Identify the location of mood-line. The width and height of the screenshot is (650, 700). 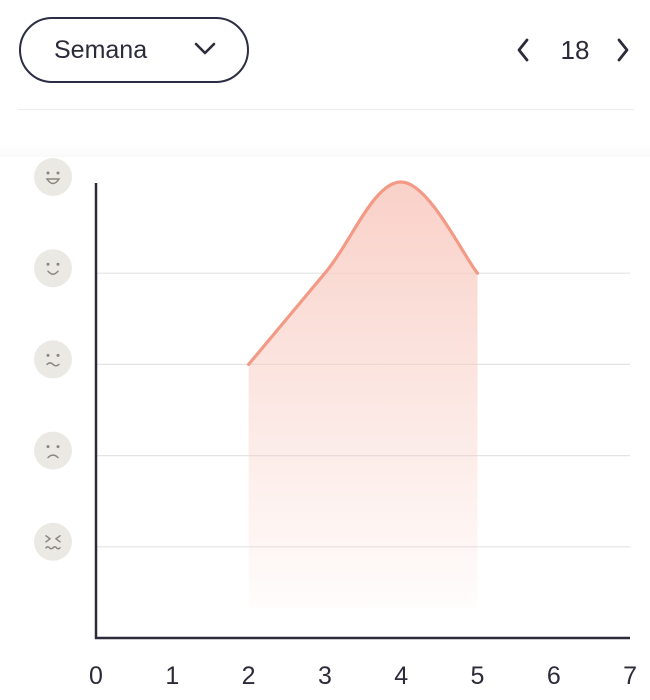
(363, 273).